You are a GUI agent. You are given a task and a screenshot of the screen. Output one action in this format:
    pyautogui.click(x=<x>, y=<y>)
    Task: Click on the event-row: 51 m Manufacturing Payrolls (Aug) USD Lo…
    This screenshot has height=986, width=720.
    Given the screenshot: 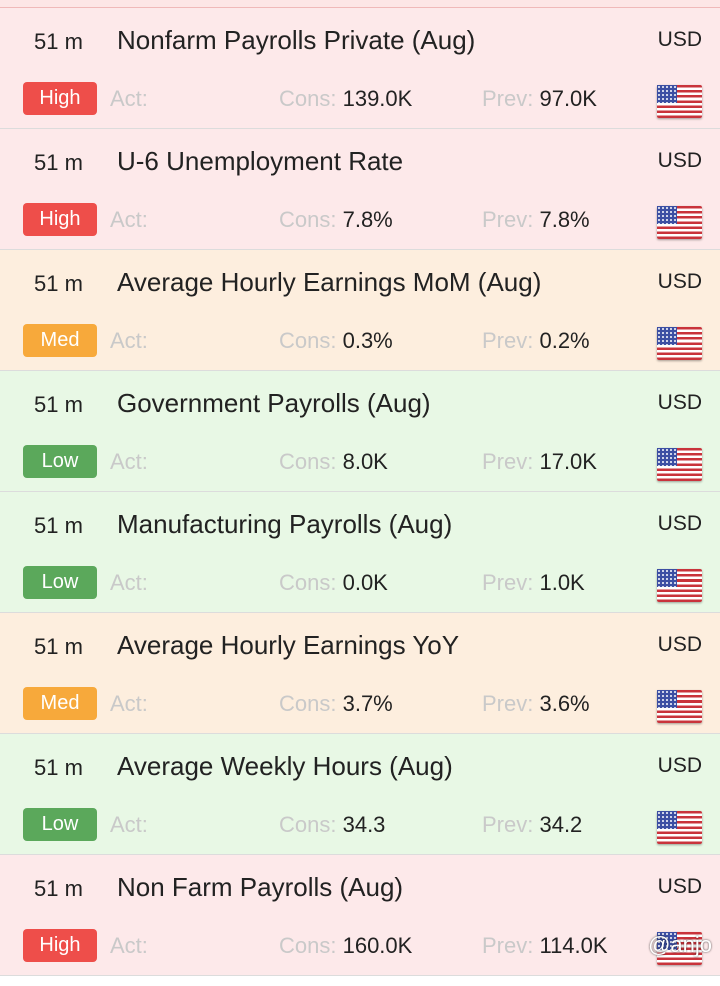 What is the action you would take?
    pyautogui.click(x=360, y=552)
    